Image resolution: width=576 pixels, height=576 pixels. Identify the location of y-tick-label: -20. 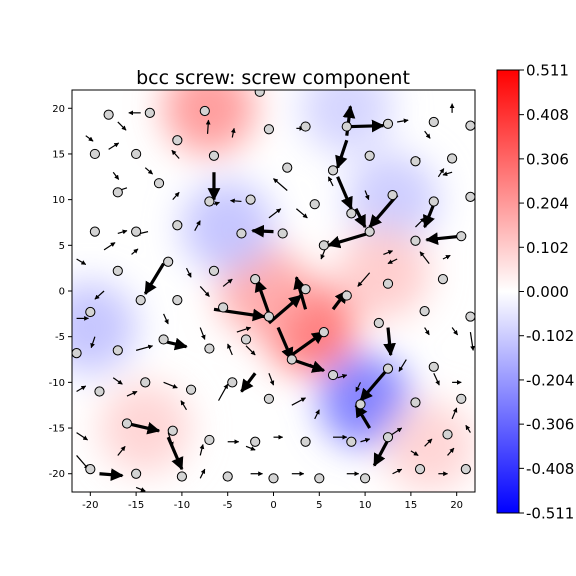
(57, 474).